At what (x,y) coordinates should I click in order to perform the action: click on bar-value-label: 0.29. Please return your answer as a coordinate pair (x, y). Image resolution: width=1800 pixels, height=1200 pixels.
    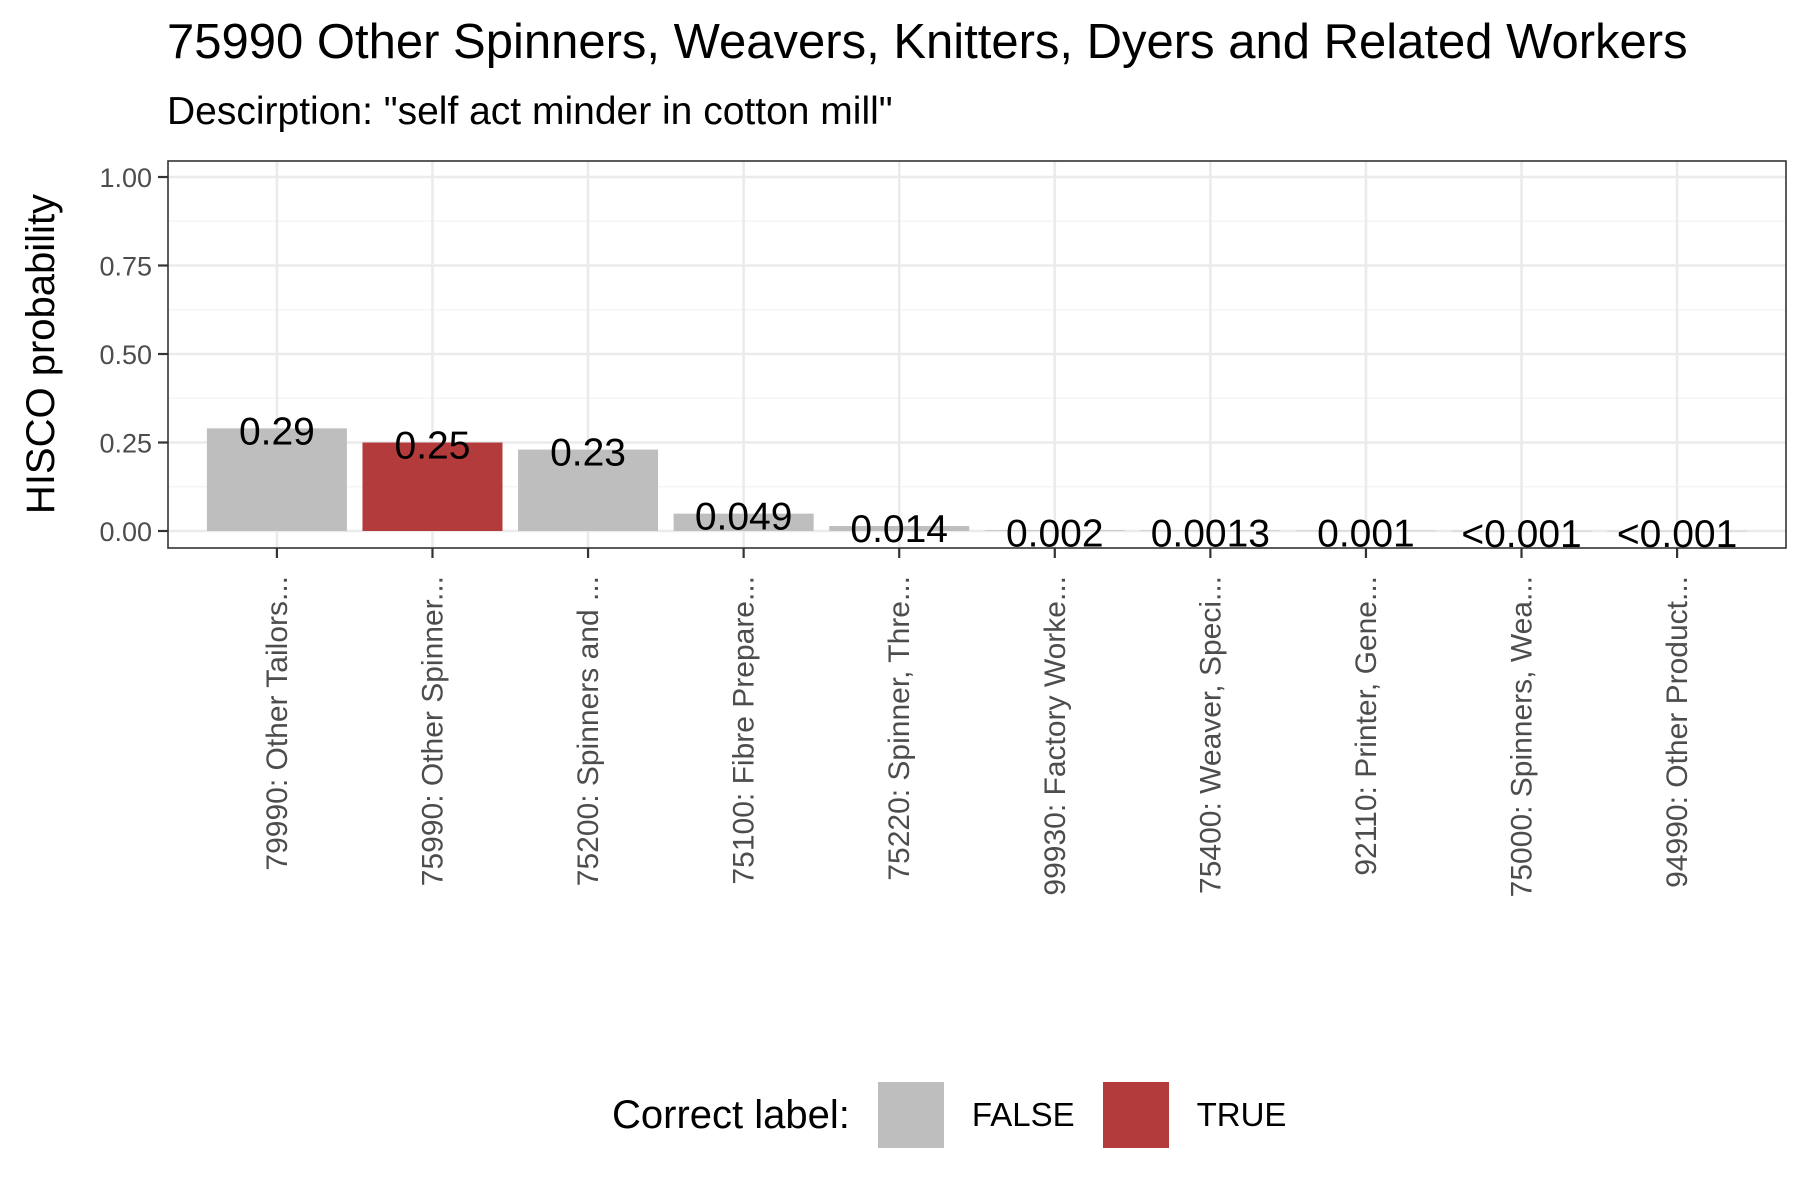
    Looking at the image, I should click on (277, 431).